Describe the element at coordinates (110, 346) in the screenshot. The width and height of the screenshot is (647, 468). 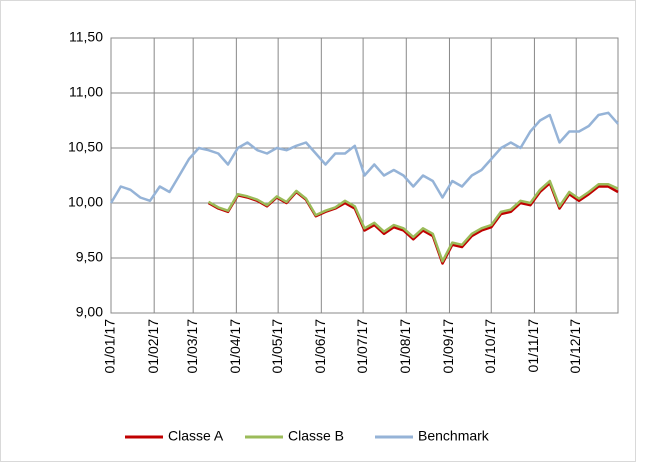
I see `x-tick-label: 01/01/17` at that location.